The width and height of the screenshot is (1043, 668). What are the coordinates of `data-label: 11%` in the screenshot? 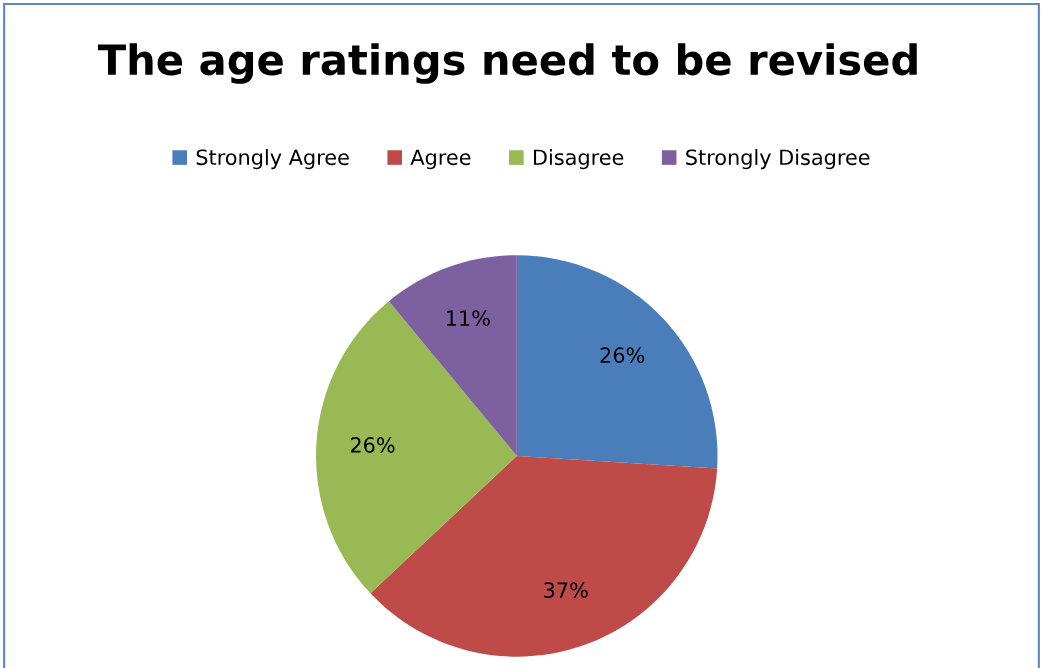 It's located at (468, 318).